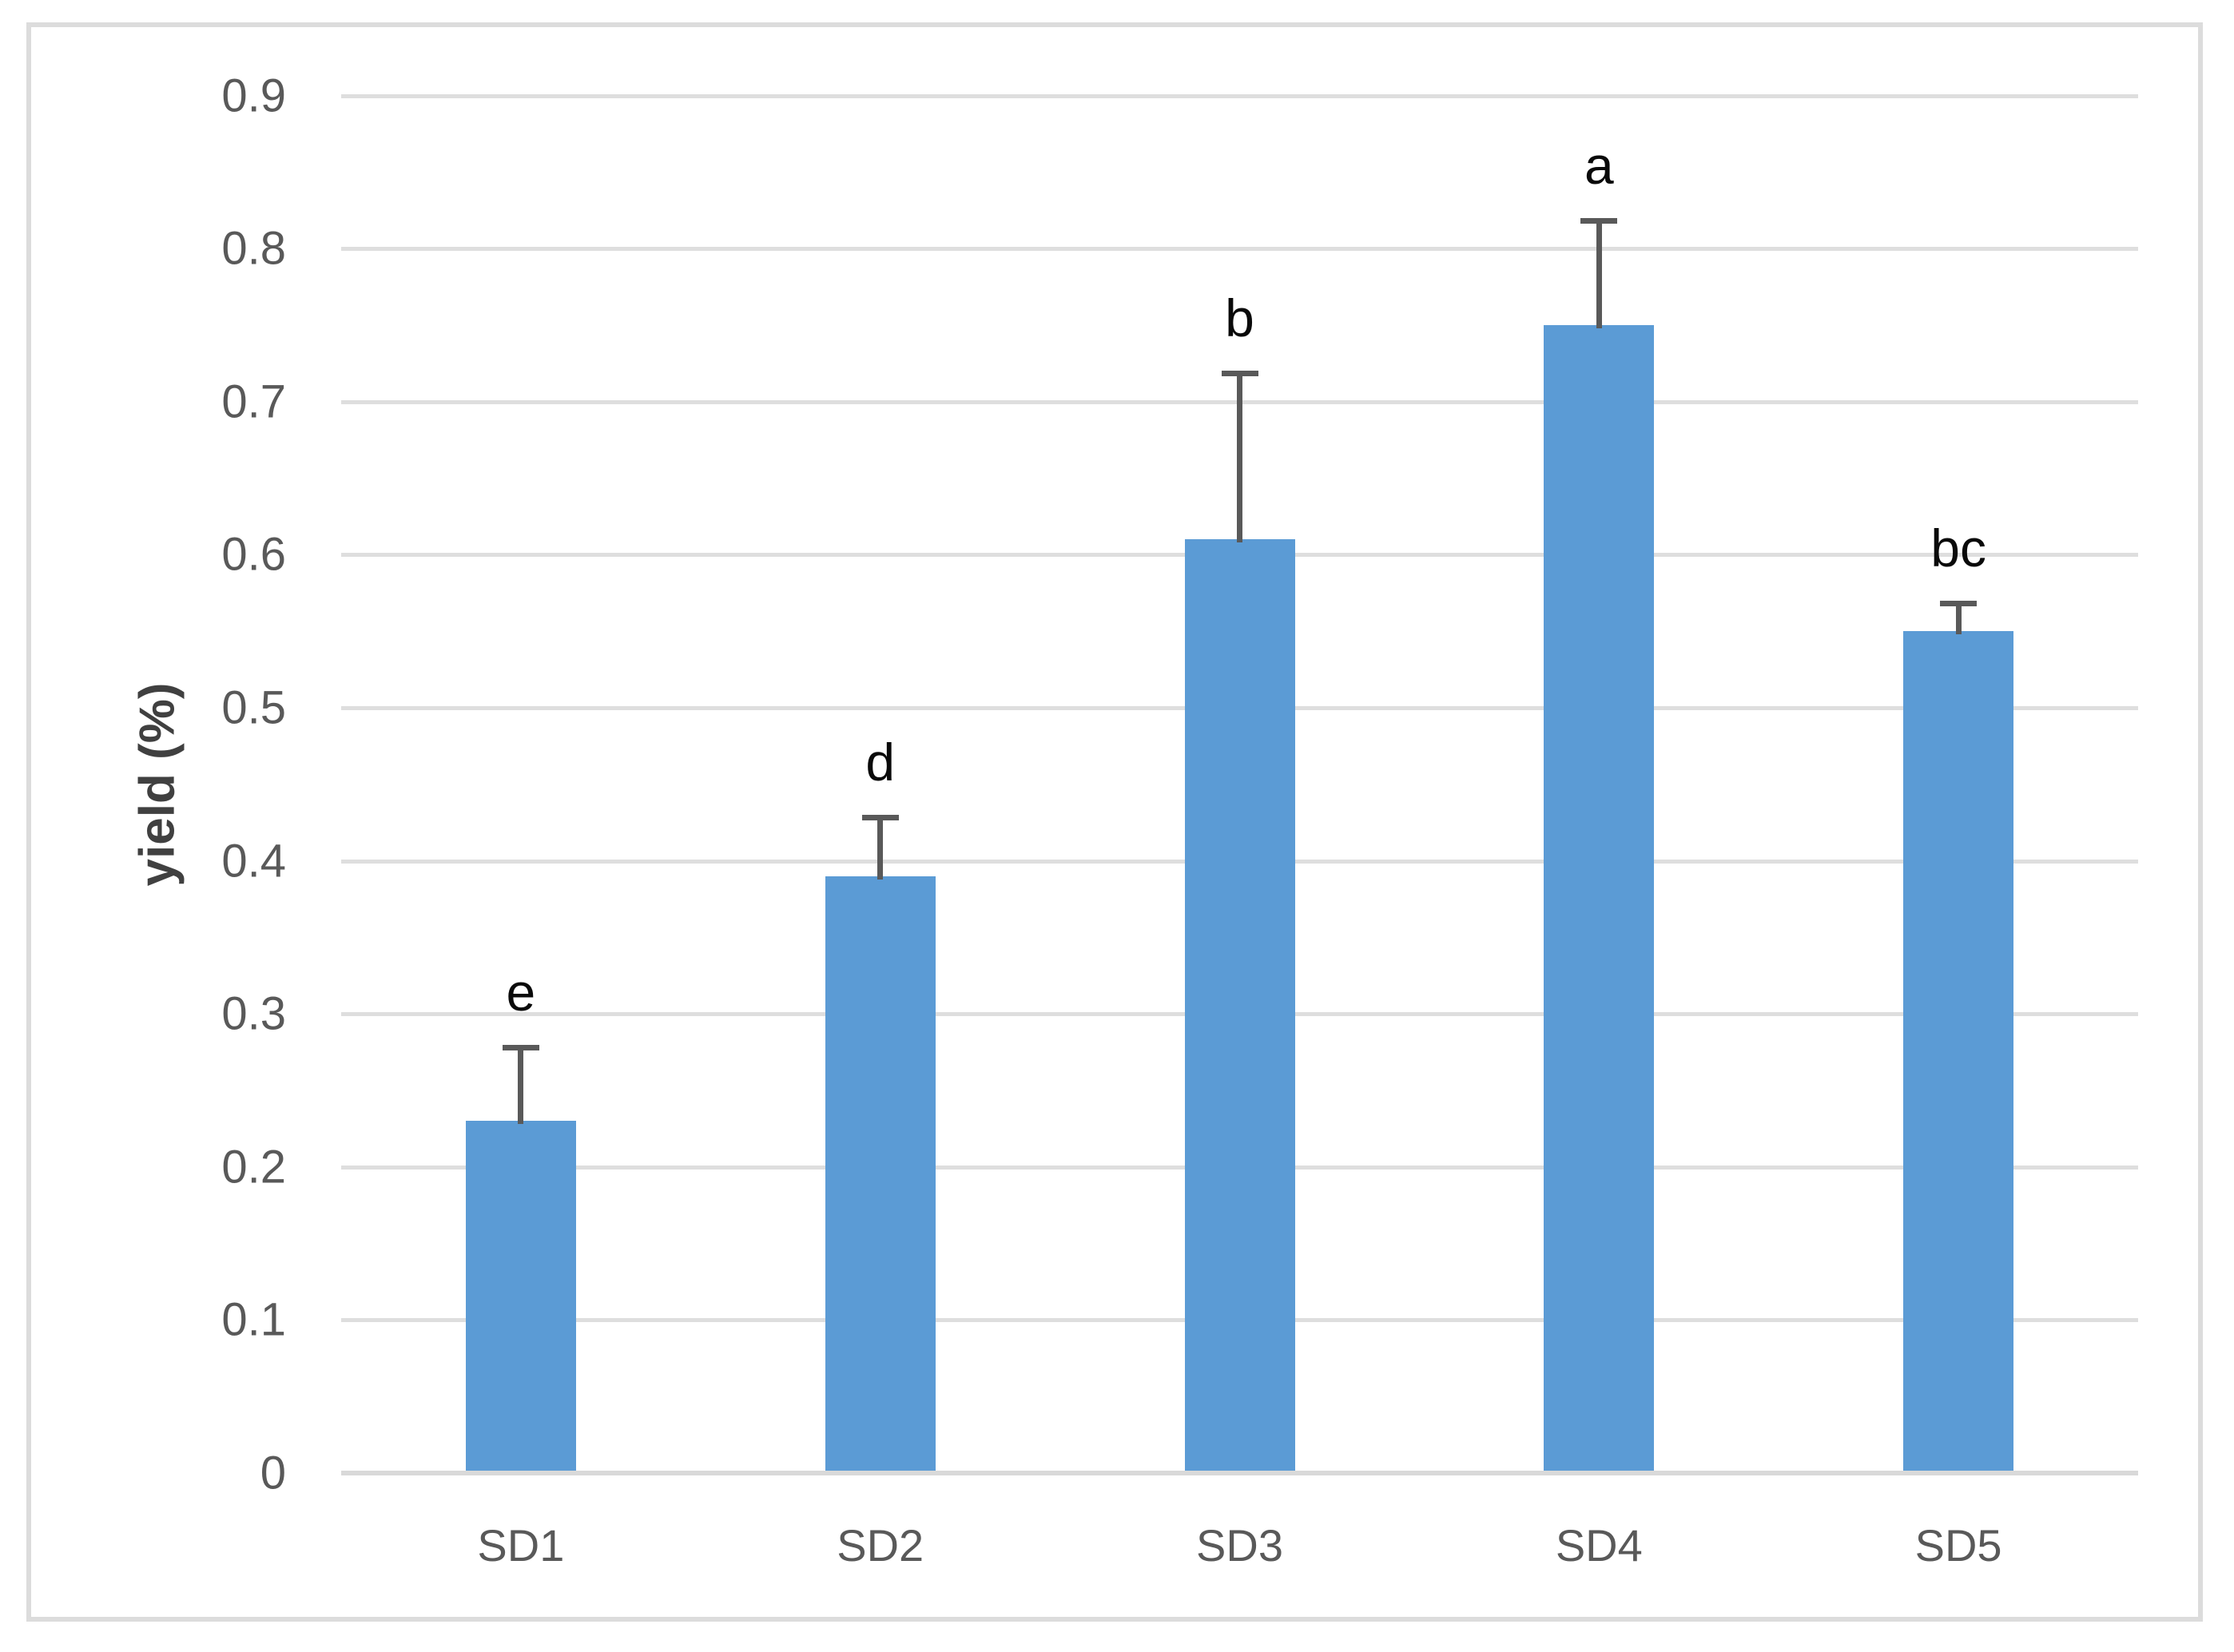 The height and width of the screenshot is (1652, 2234). Describe the element at coordinates (880, 847) in the screenshot. I see `error-bar-line-SD2` at that location.